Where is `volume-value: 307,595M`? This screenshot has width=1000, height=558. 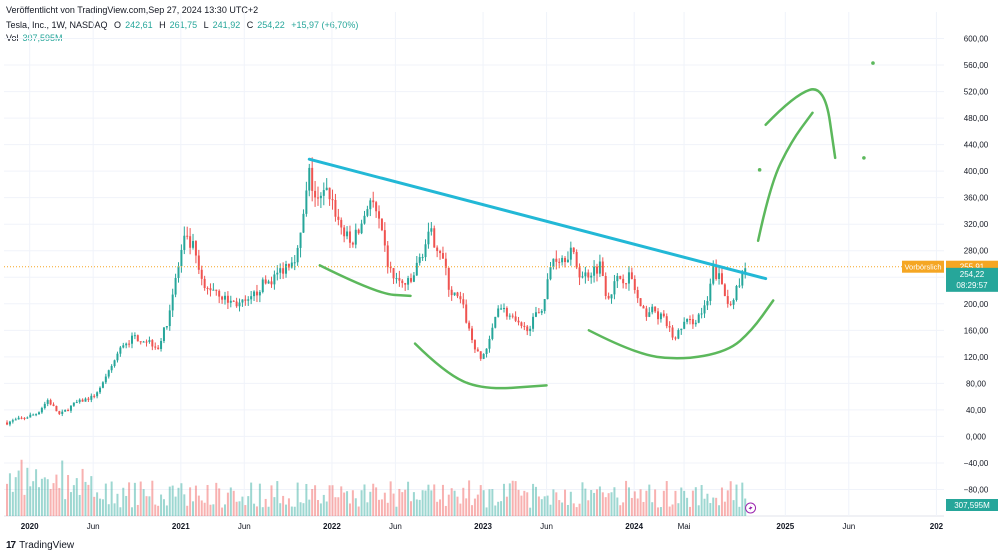 volume-value: 307,595M is located at coordinates (42, 38).